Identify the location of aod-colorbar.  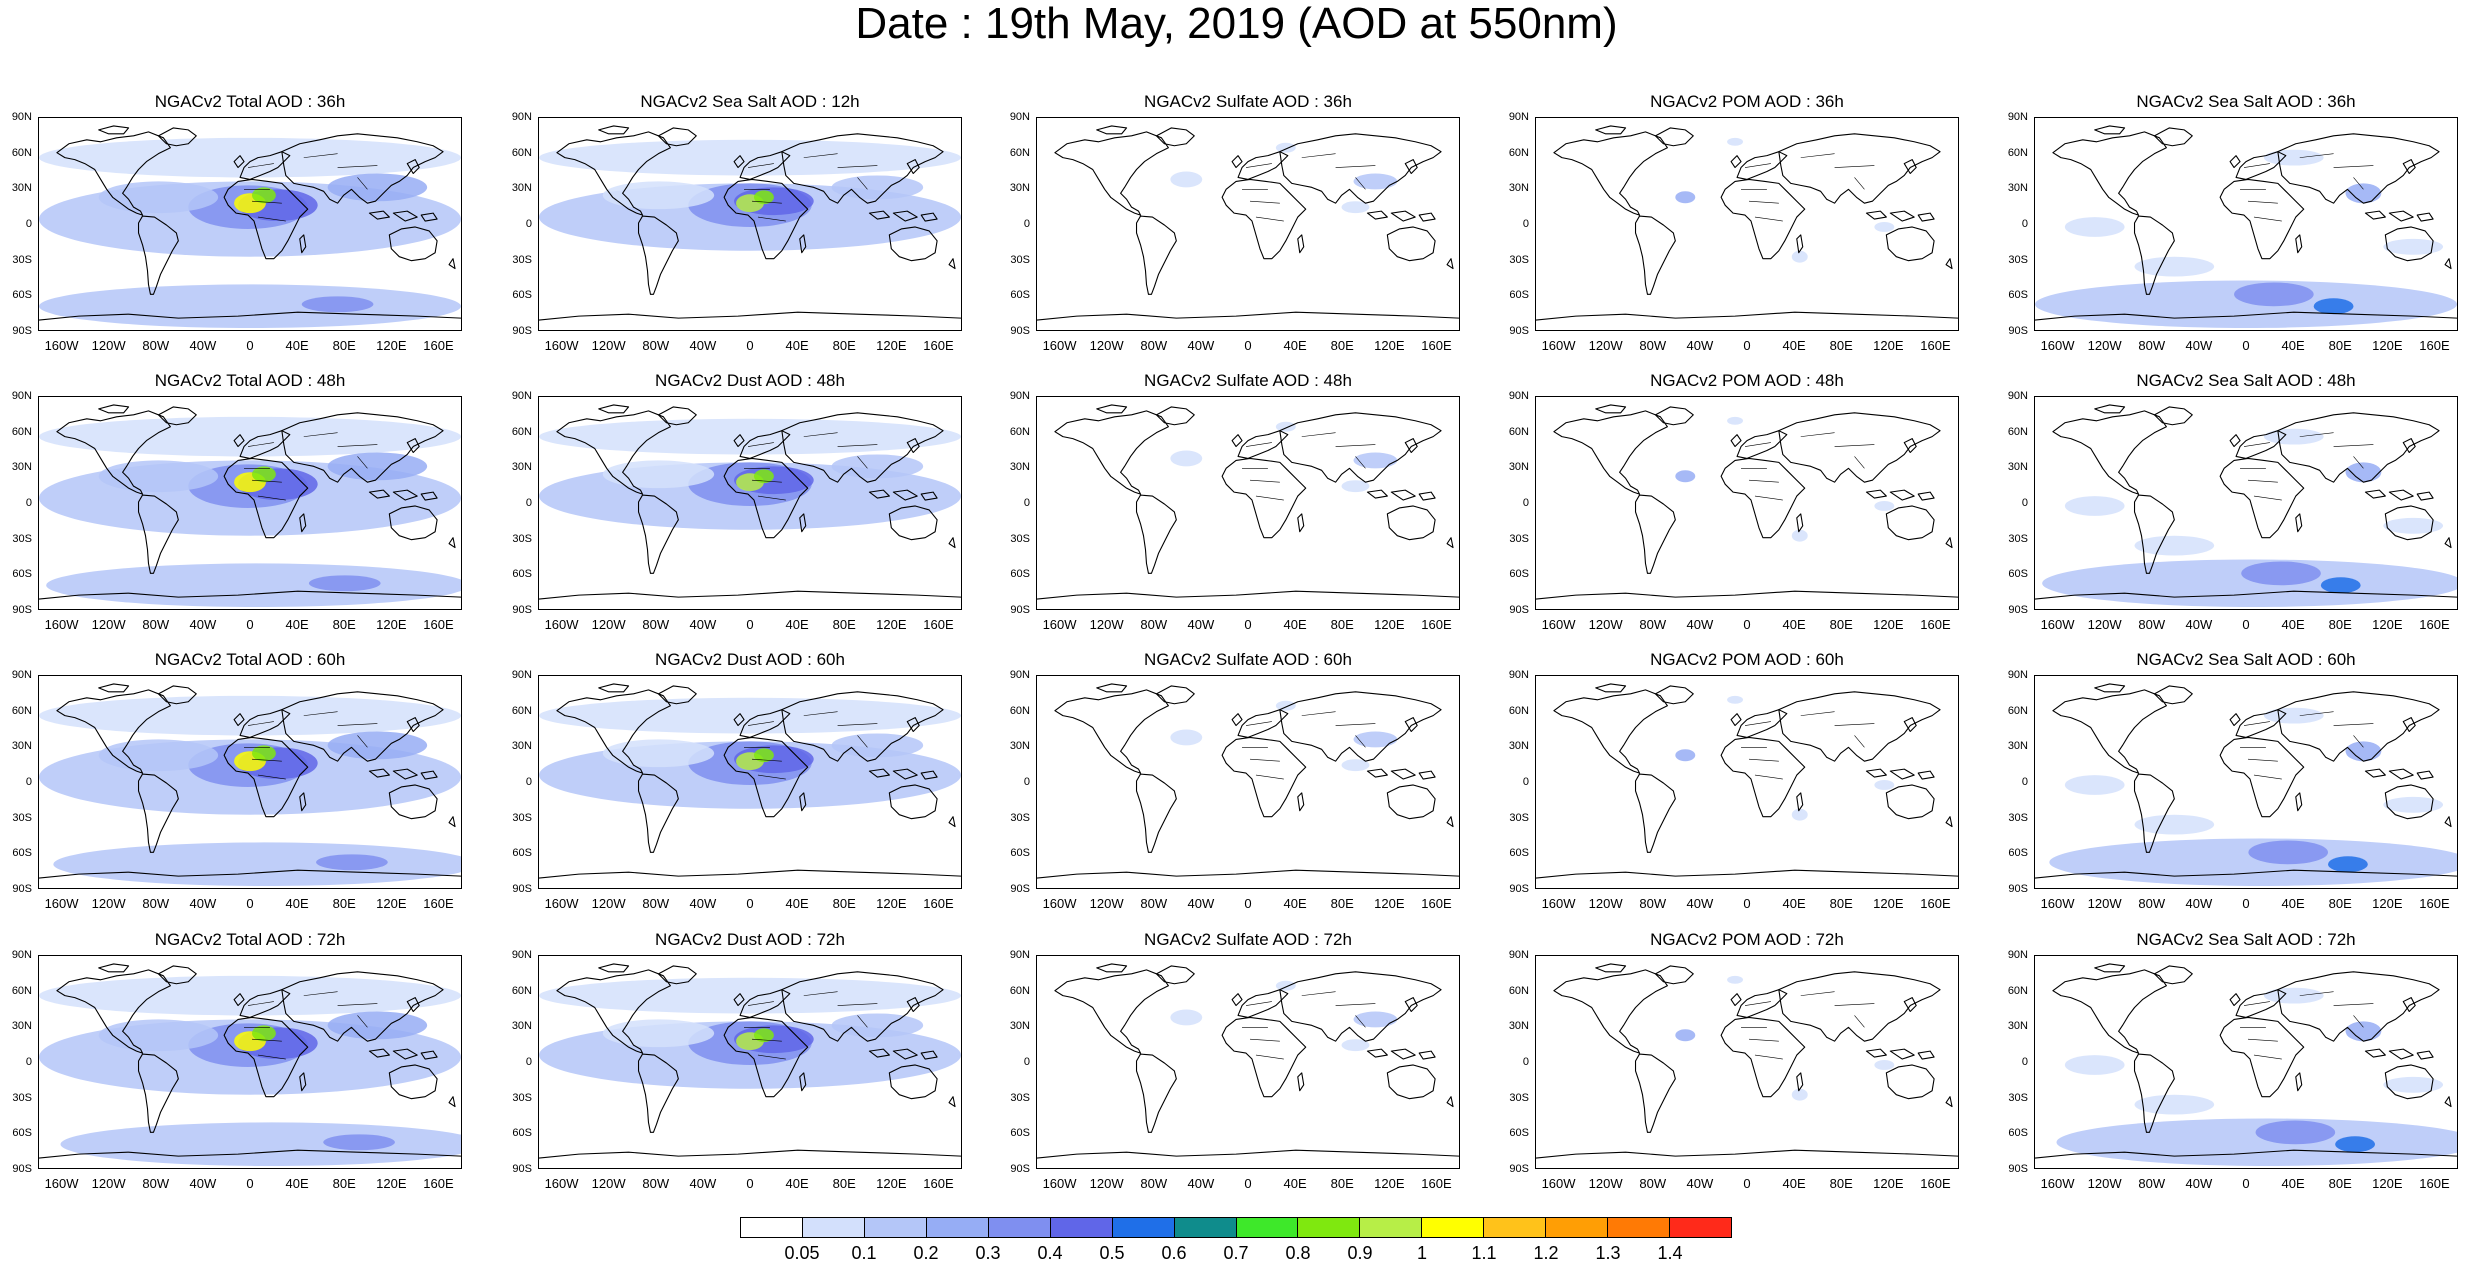
(1236, 1227).